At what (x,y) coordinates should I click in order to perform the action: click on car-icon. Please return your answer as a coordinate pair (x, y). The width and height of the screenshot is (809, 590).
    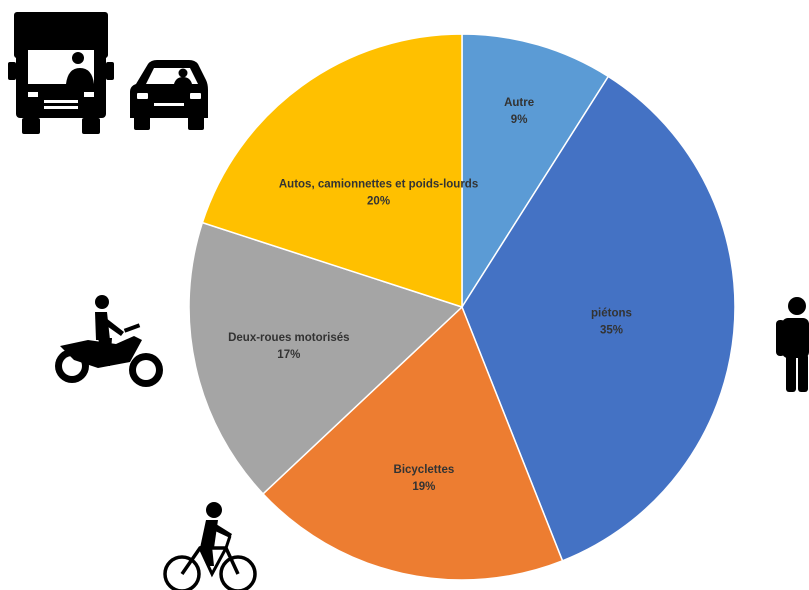
    Looking at the image, I should click on (169, 95).